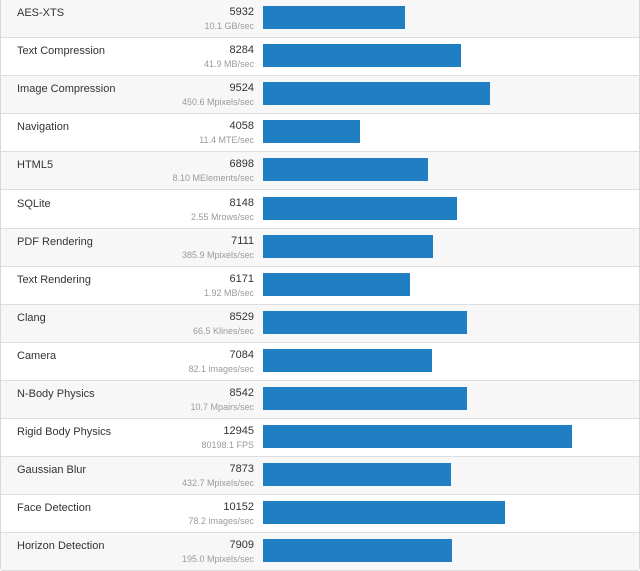 This screenshot has width=640, height=571. Describe the element at coordinates (222, 216) in the screenshot. I see `benchmark-throughput: 2.55 Mrows/sec` at that location.